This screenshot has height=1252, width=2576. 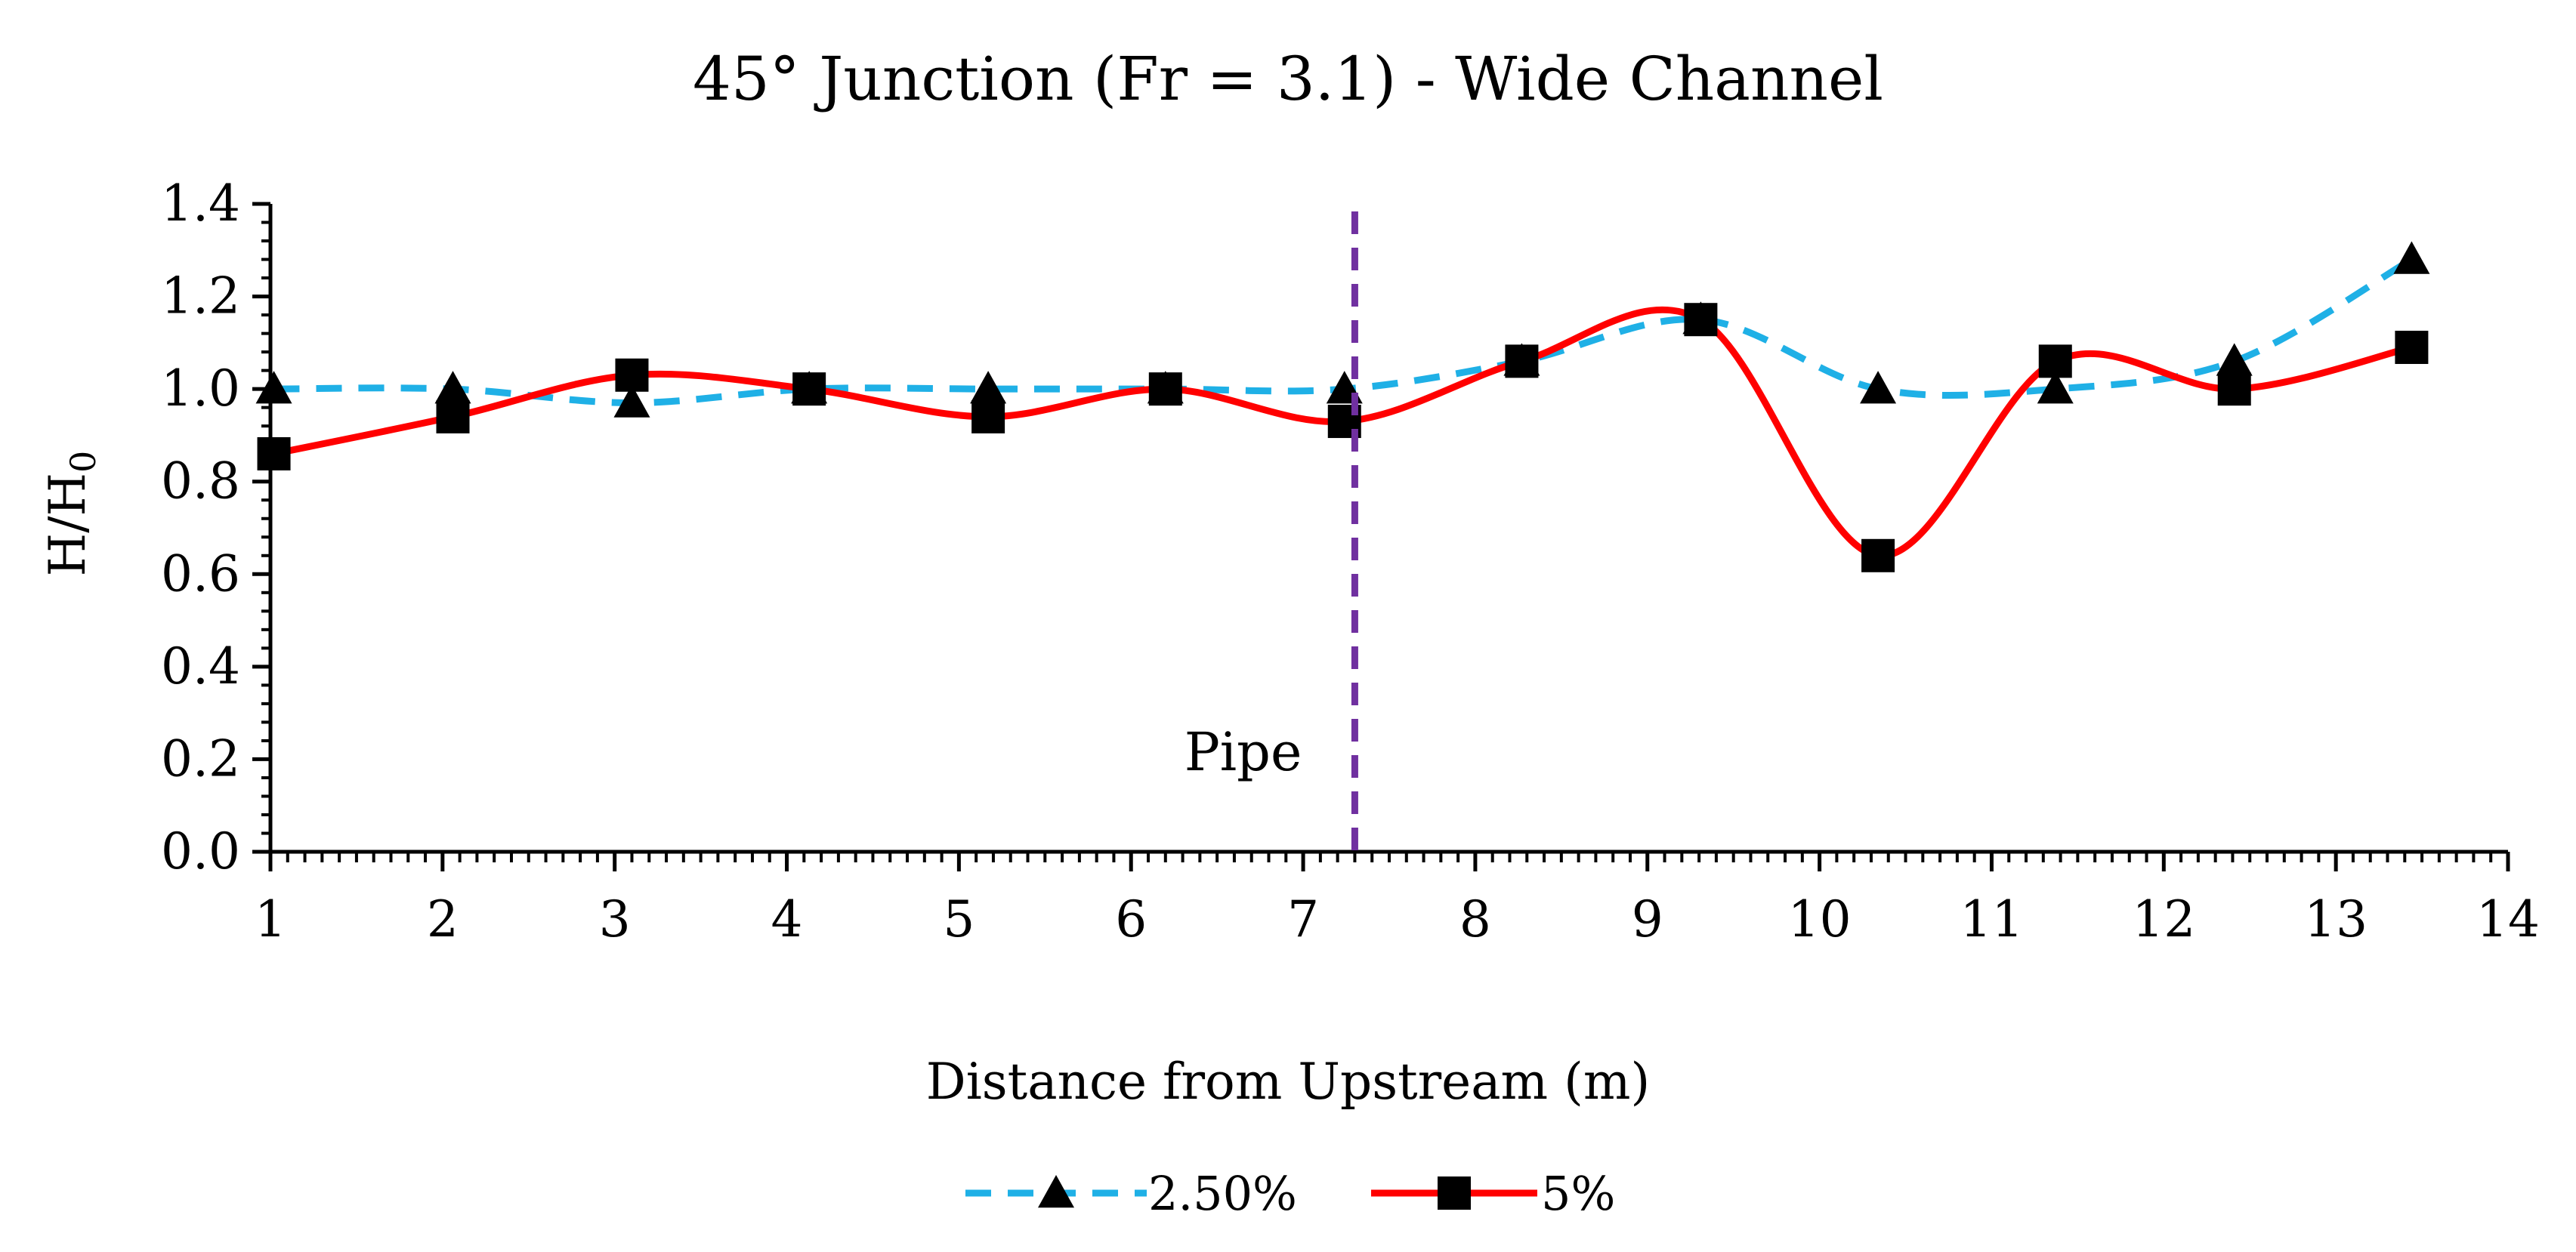 I want to click on y-axis-label-main: H/H, so click(x=68, y=524).